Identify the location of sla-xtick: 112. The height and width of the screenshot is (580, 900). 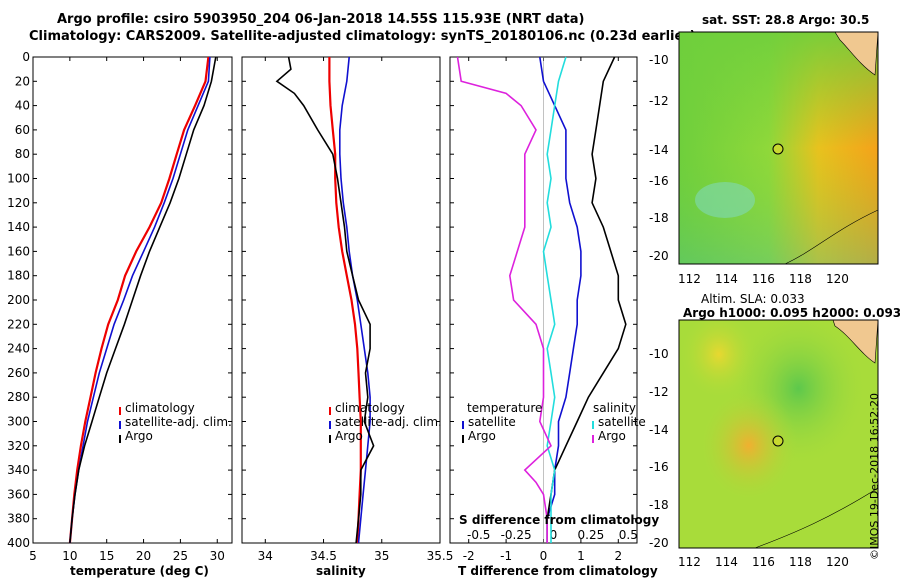
(689, 562).